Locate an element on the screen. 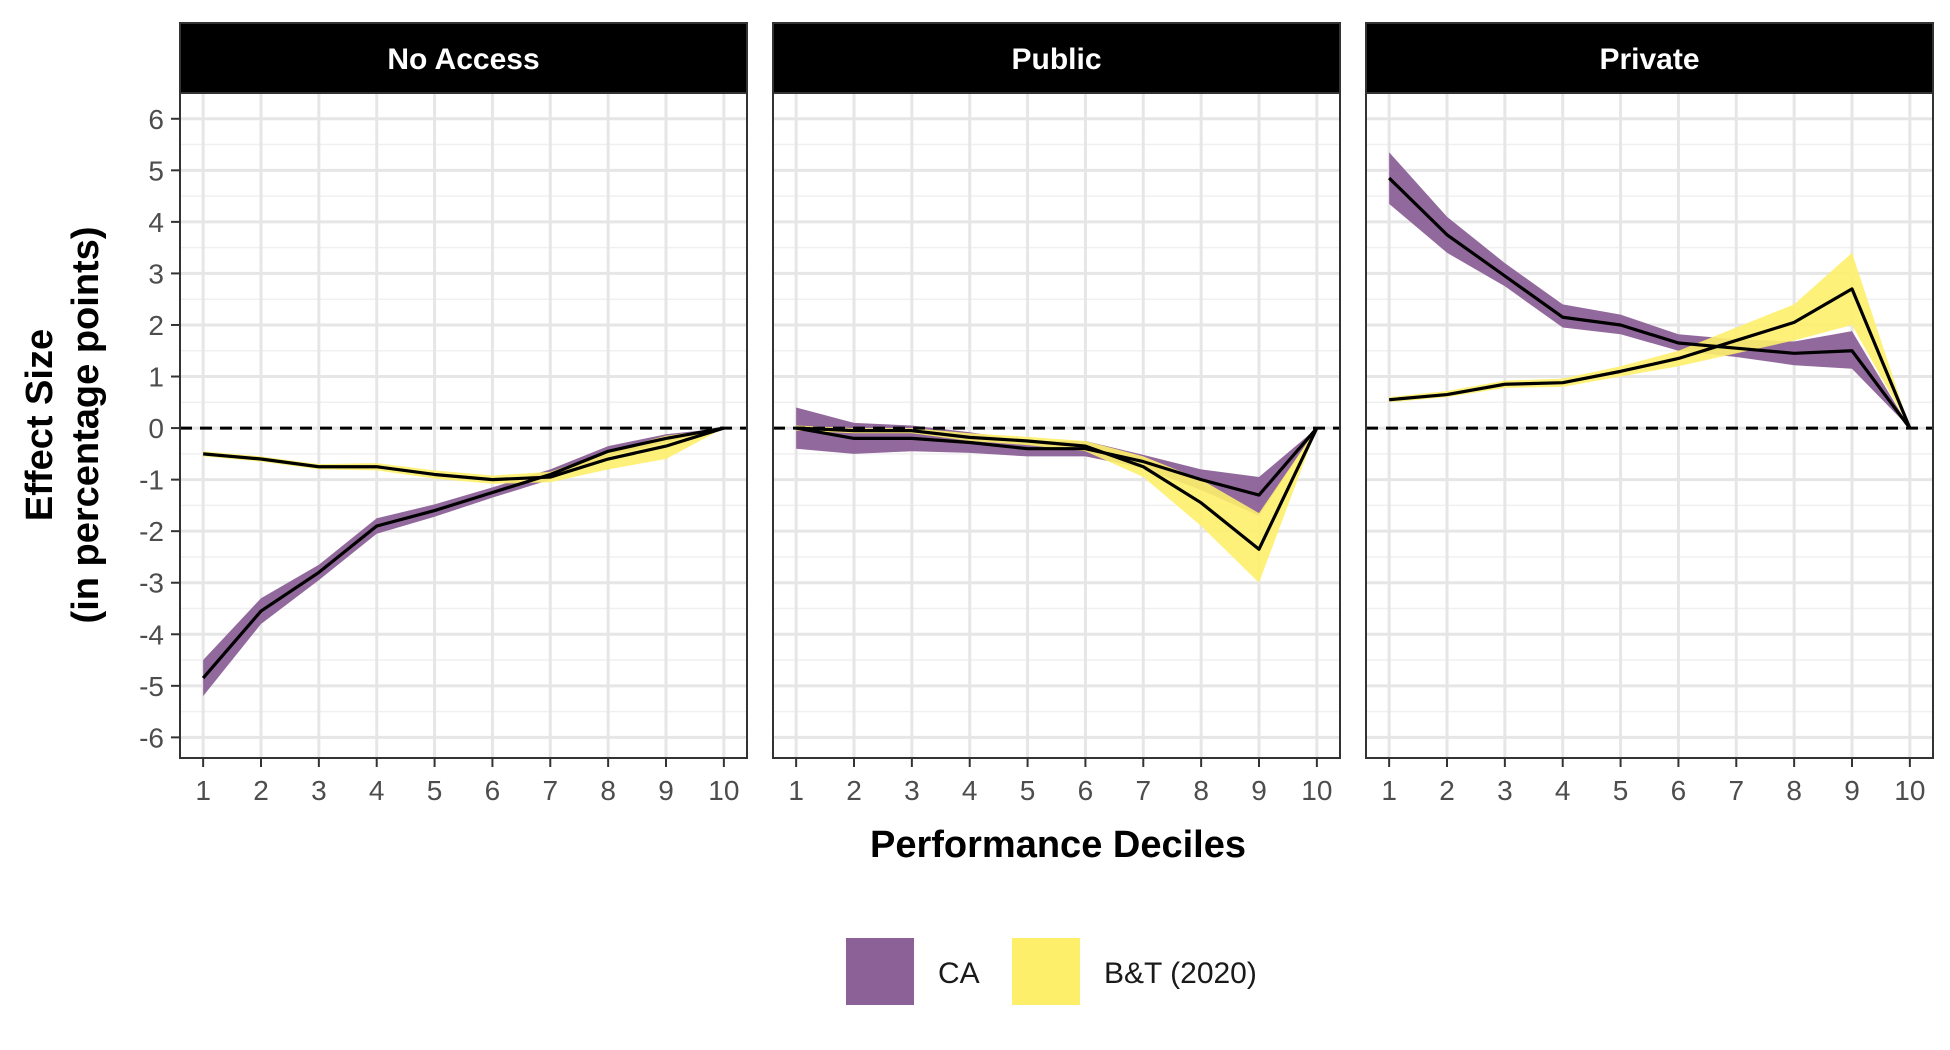 This screenshot has height=1050, width=1950. y-axis-title-line: Effect Size is located at coordinates (40, 425).